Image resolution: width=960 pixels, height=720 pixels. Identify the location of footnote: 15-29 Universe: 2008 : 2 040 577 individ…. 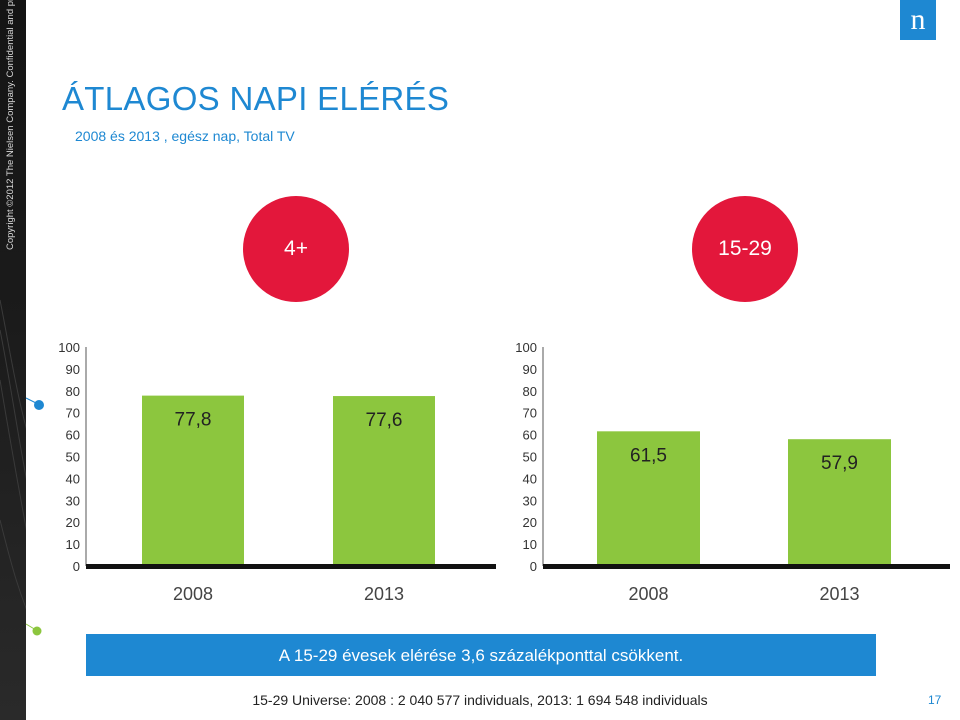
(480, 700).